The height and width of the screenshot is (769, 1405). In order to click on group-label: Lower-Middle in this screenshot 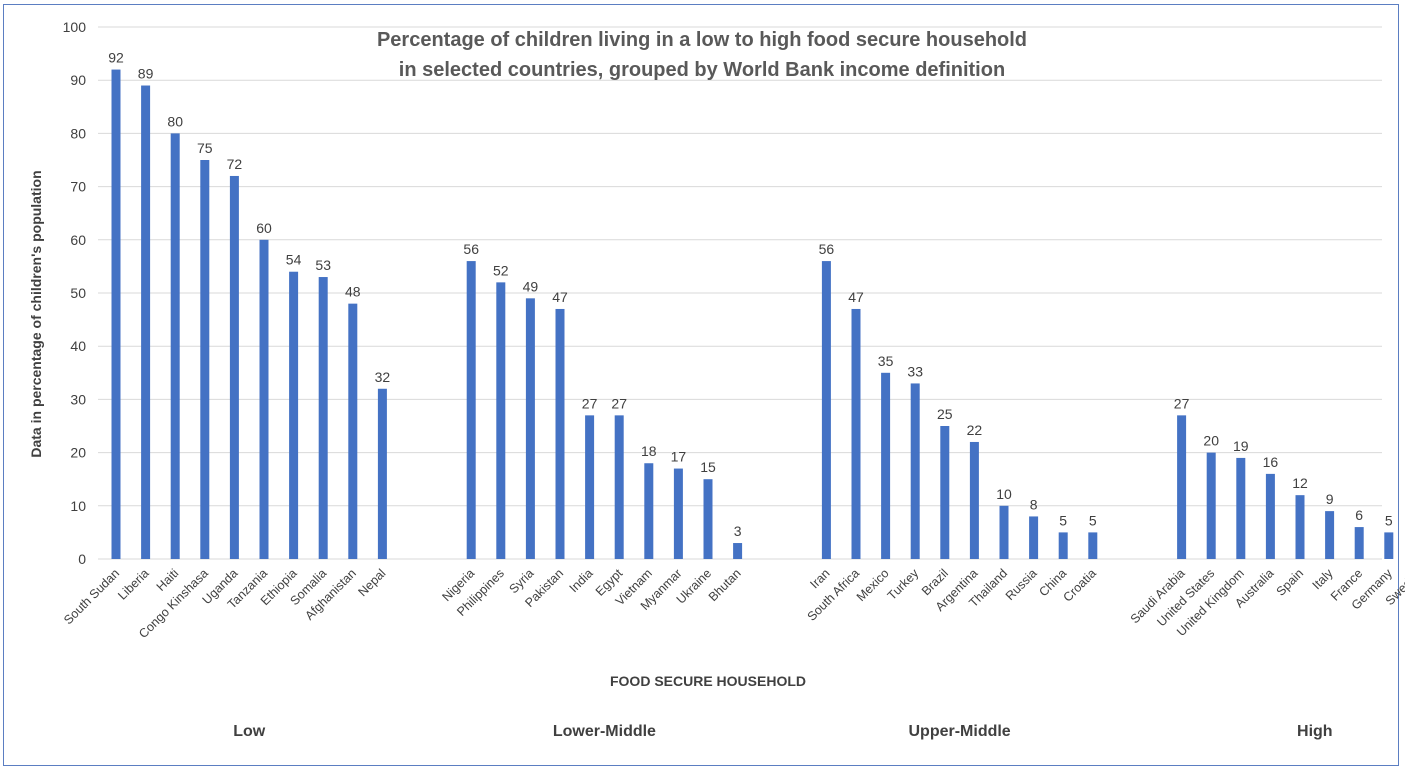, I will do `click(604, 731)`.